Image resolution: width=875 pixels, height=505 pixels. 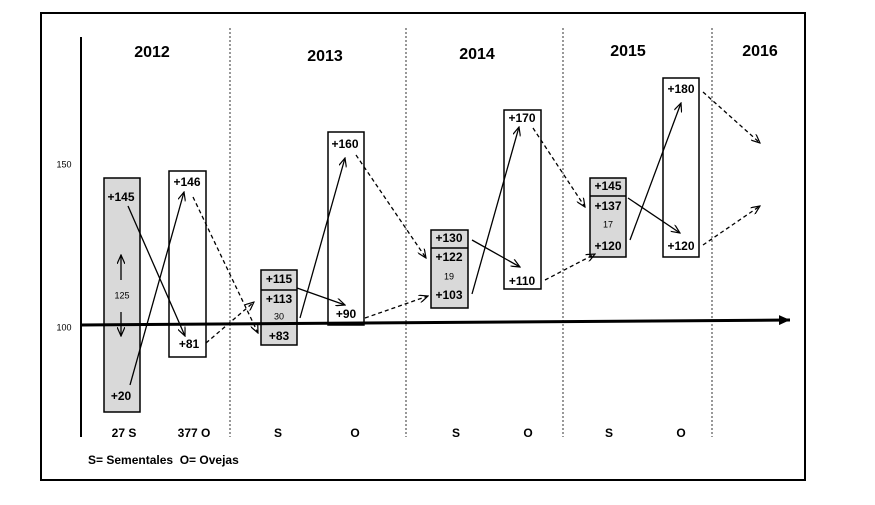 I want to click on value: +83, so click(x=279, y=336).